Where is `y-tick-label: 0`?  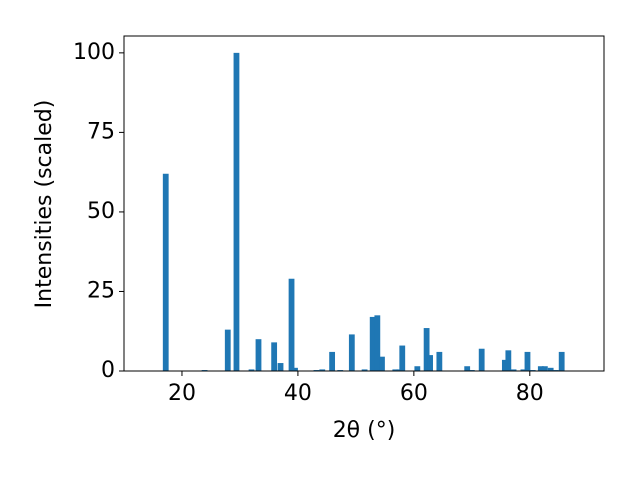
y-tick-label: 0 is located at coordinates (108, 370).